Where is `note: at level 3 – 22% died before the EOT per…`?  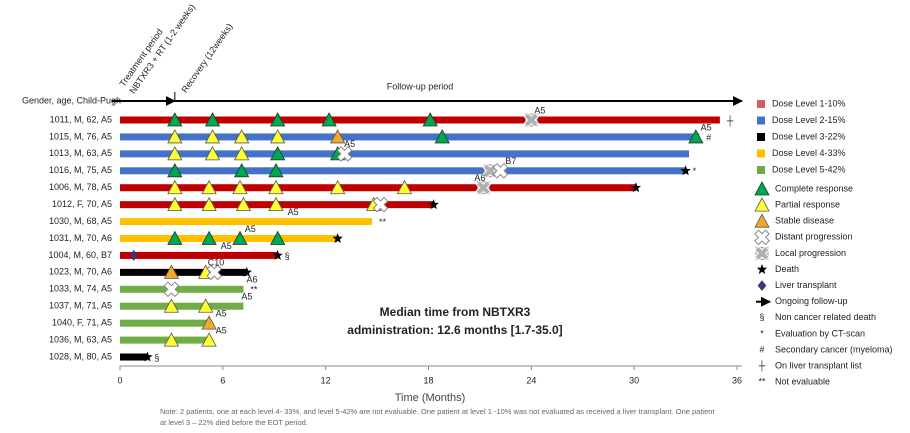 note: at level 3 – 22% died before the EOT per… is located at coordinates (234, 422).